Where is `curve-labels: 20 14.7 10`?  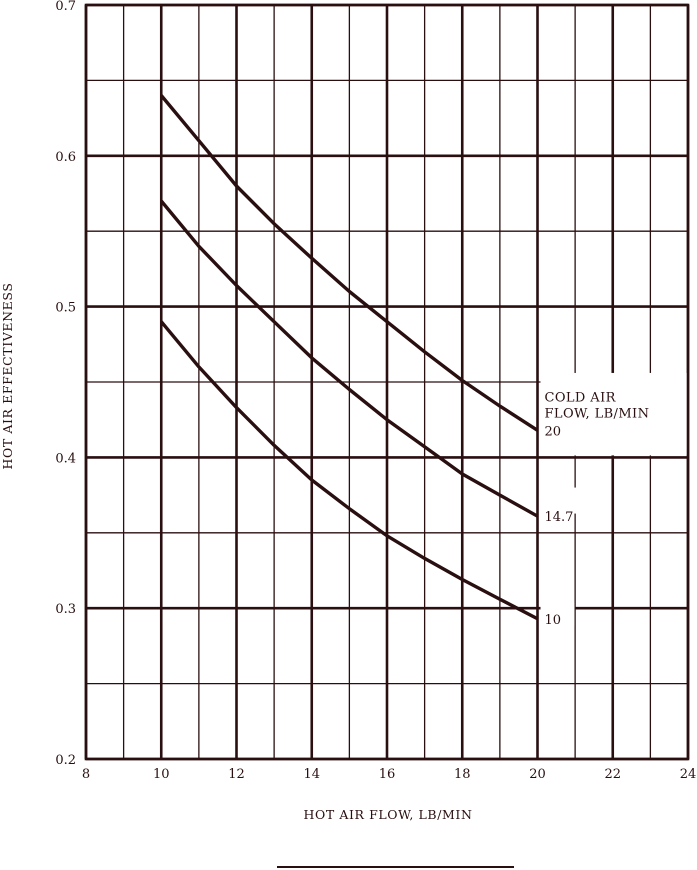
curve-labels: 20 14.7 10 is located at coordinates (559, 525).